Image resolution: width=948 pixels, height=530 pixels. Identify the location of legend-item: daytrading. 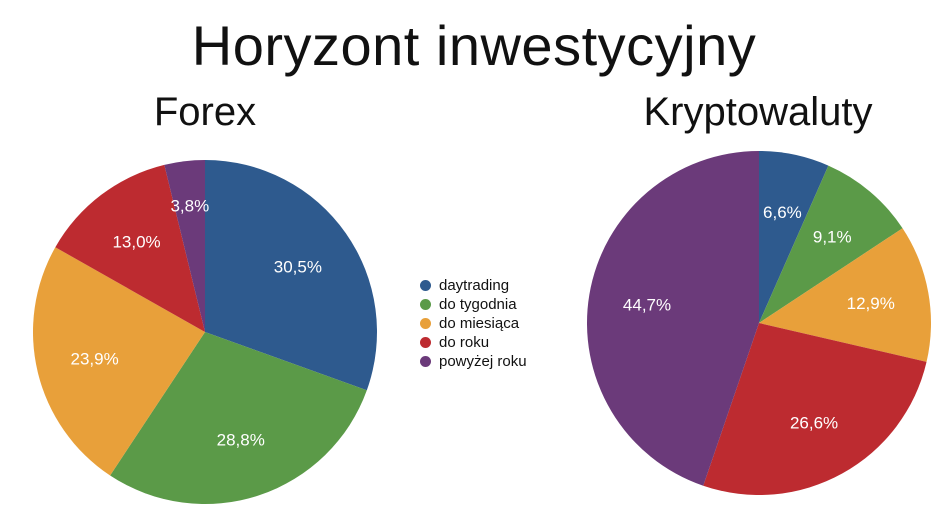
(473, 285).